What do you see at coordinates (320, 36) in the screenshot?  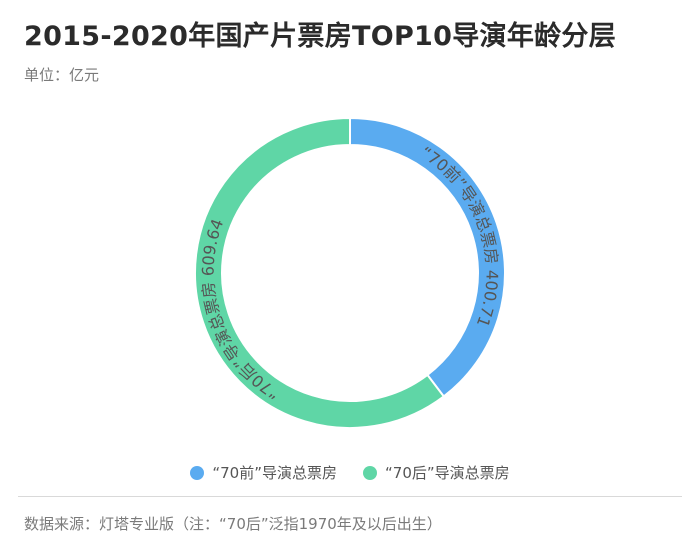 I see `chart-title: 2015-2020年国产片票房TOP10导演年龄分层` at bounding box center [320, 36].